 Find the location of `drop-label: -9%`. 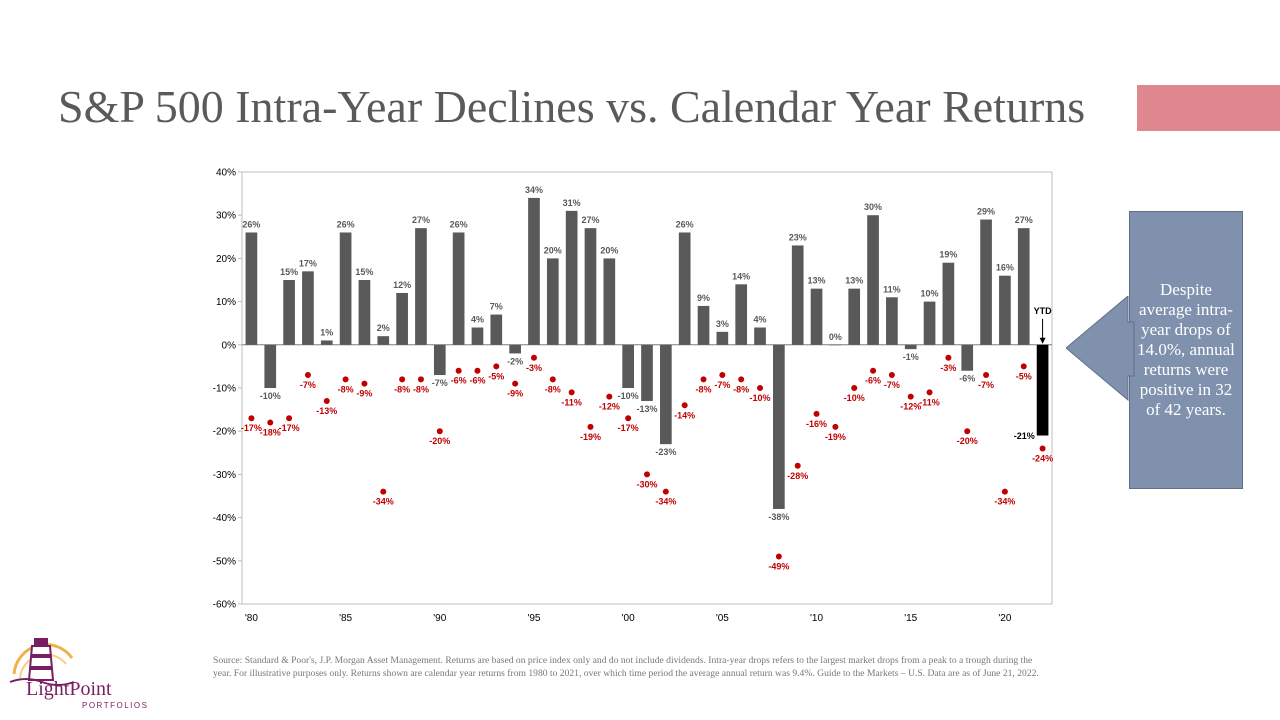

drop-label: -9% is located at coordinates (515, 394).